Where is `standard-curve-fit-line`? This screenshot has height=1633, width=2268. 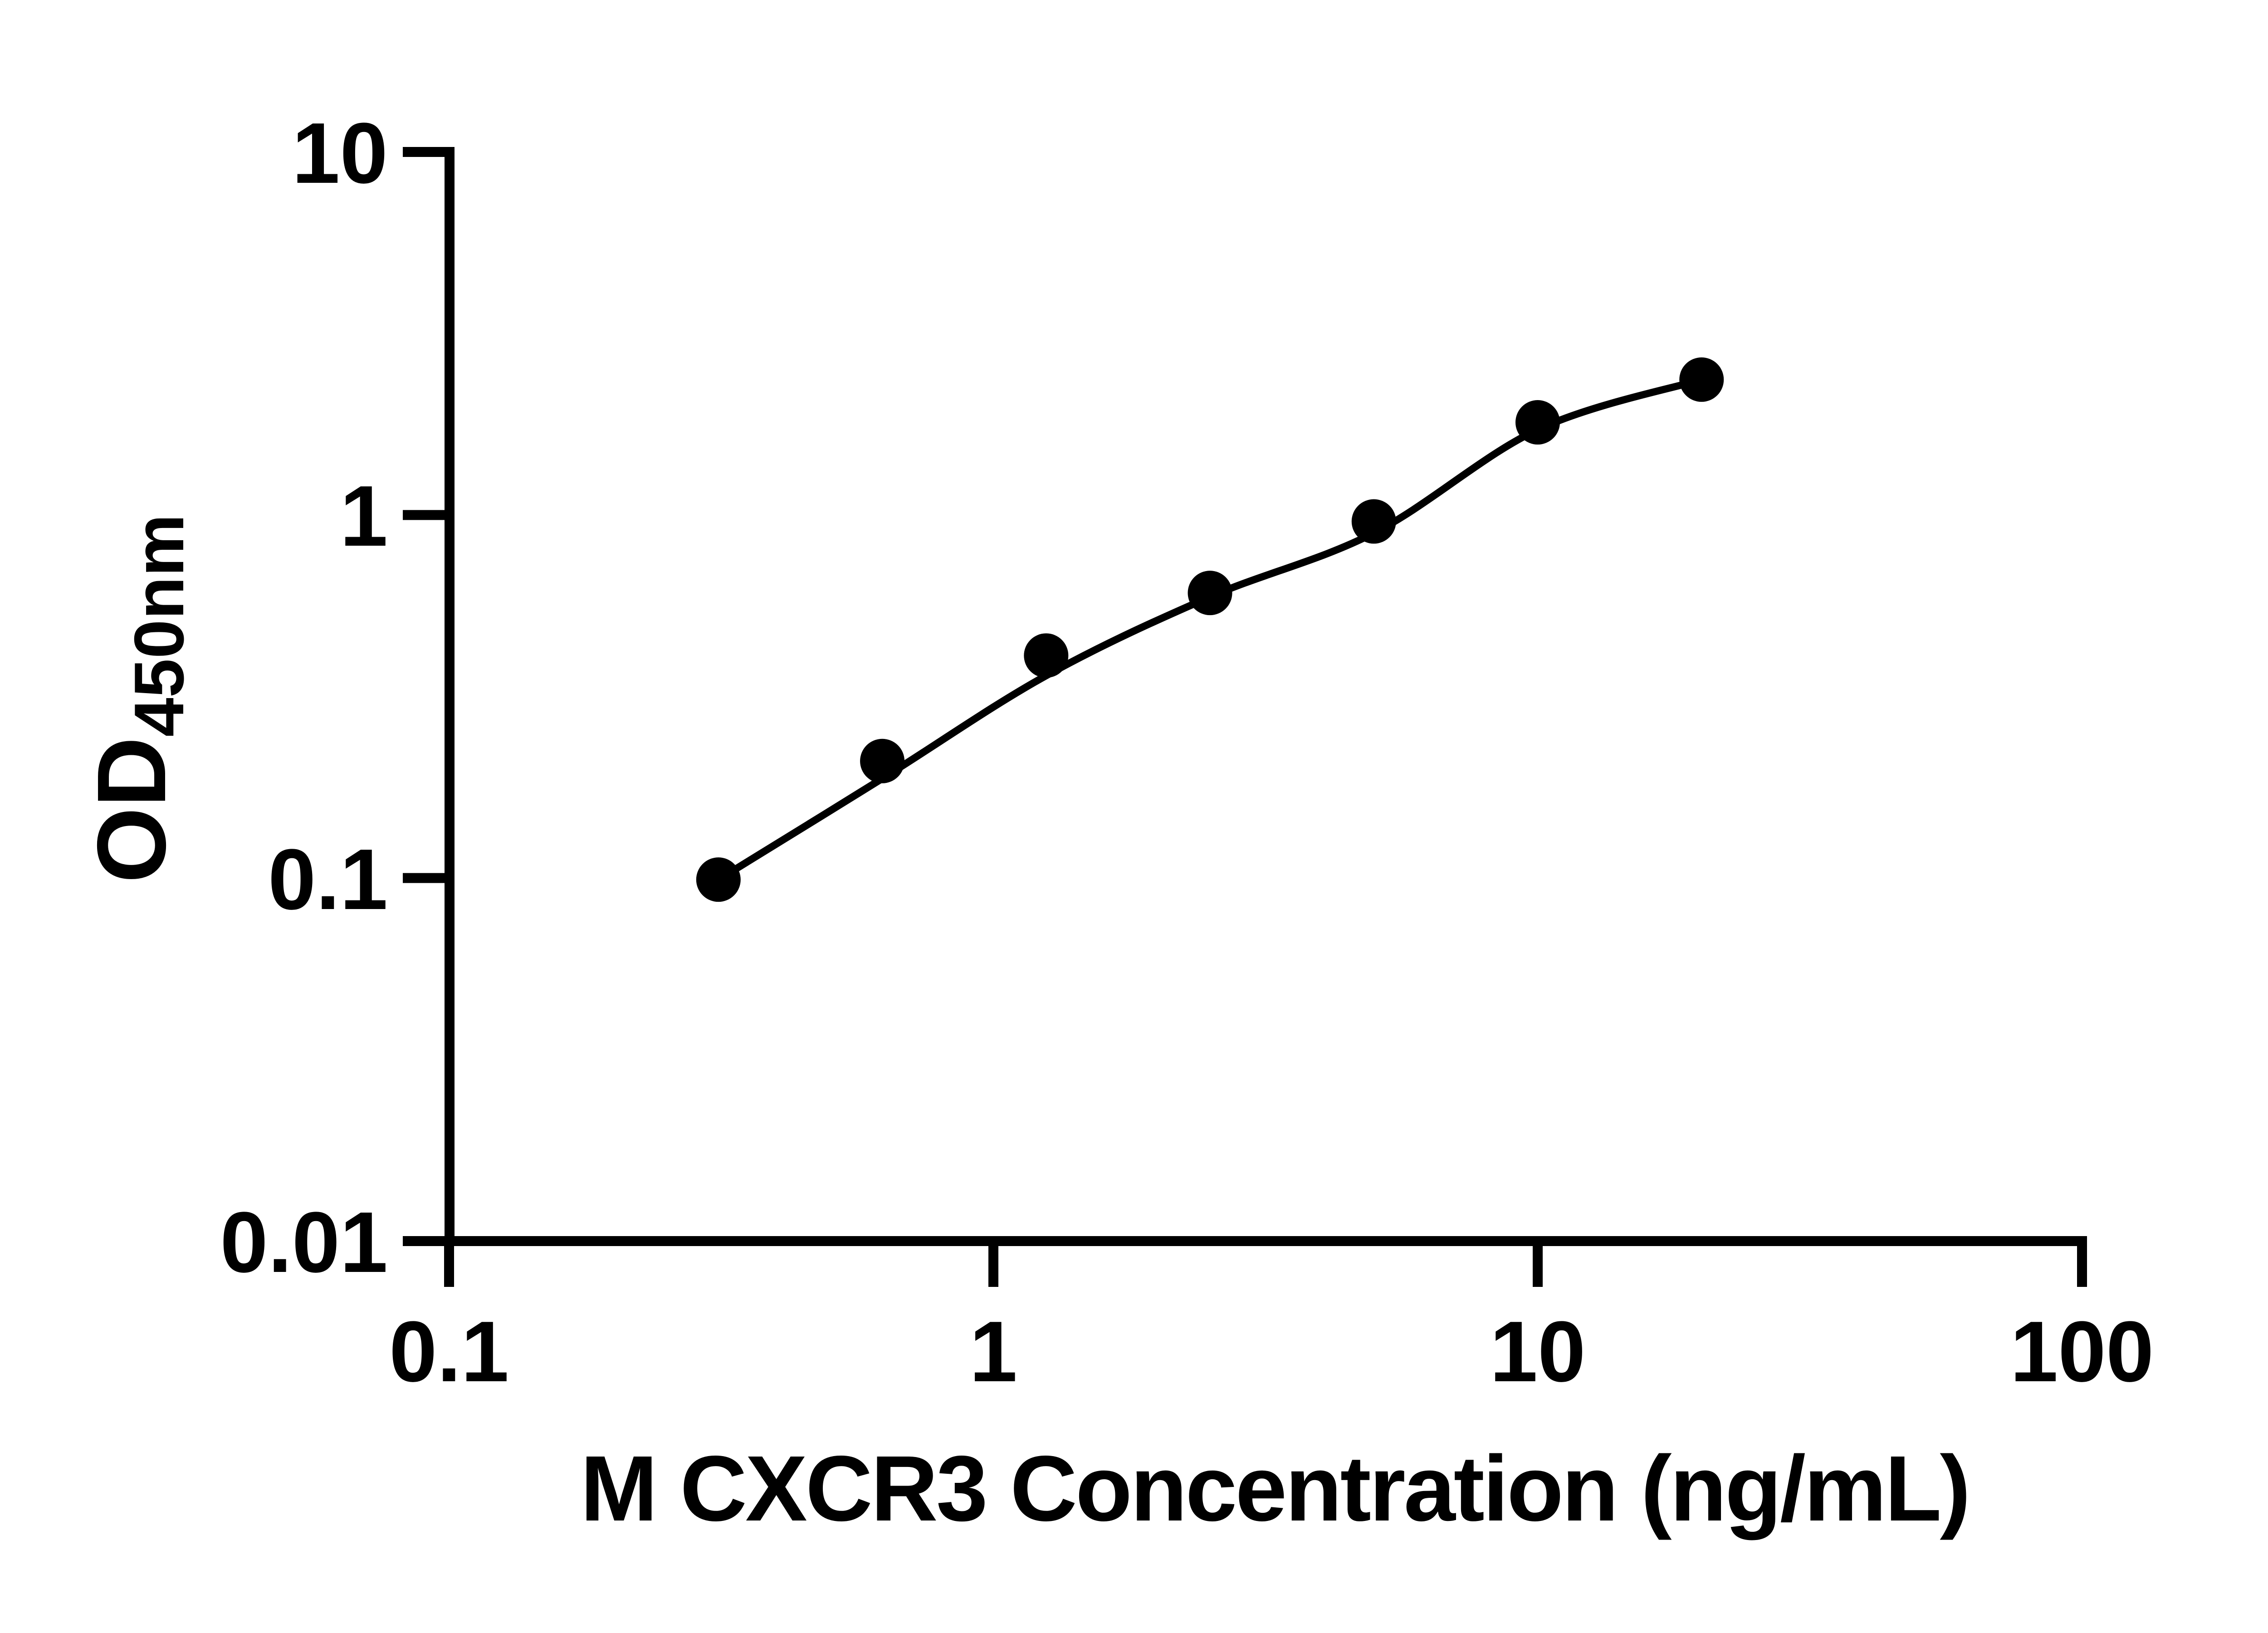 standard-curve-fit-line is located at coordinates (1210, 630).